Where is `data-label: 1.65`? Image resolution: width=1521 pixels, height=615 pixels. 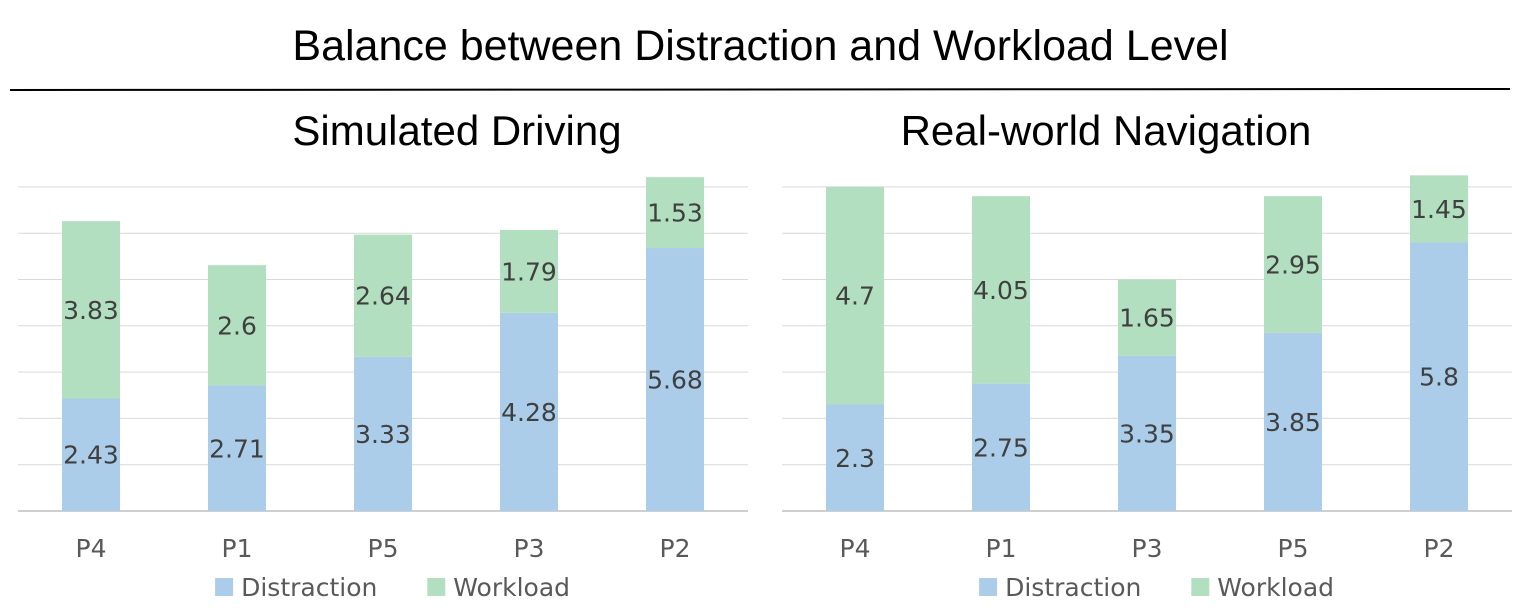
data-label: 1.65 is located at coordinates (1147, 318).